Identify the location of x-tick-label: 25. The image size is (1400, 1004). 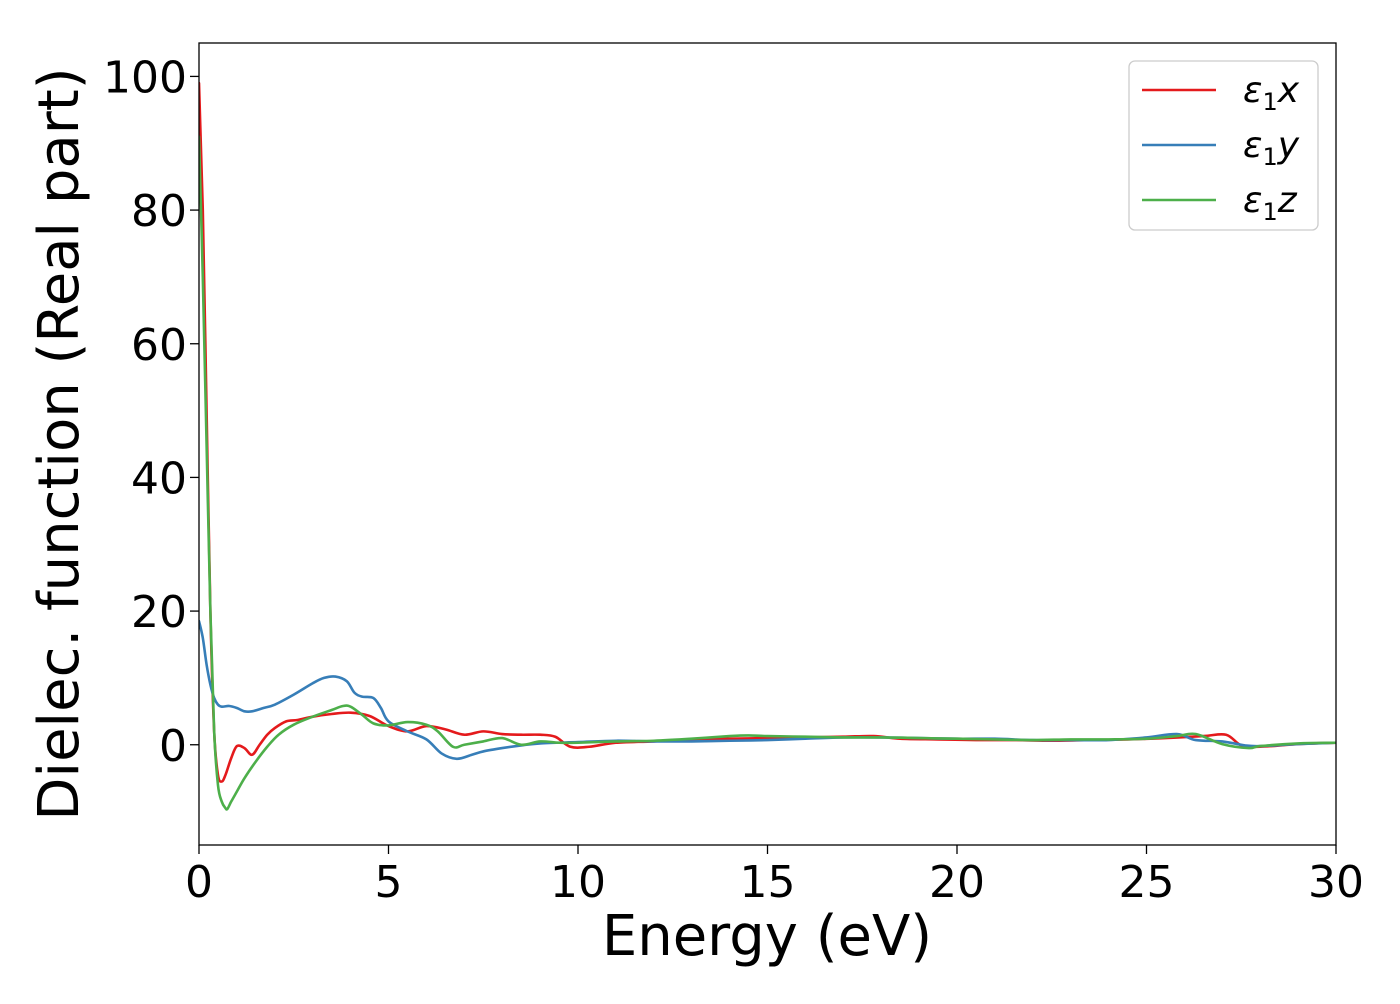
(1147, 882).